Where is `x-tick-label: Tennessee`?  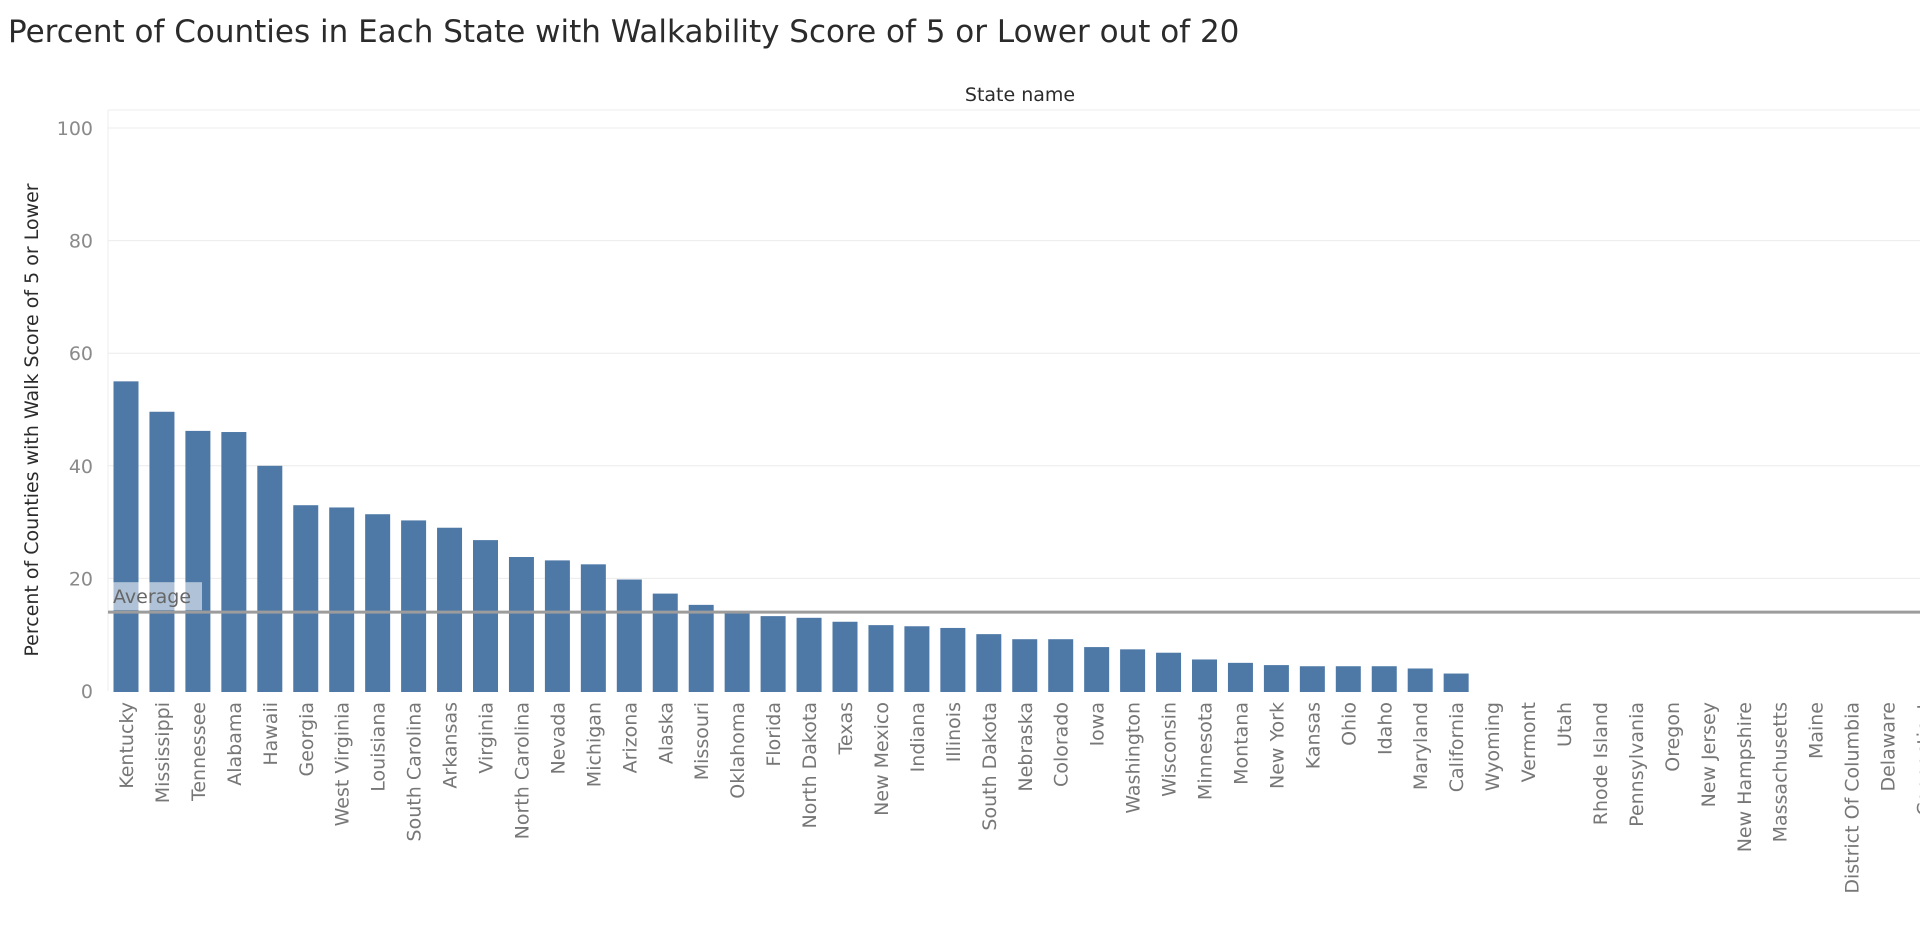 x-tick-label: Tennessee is located at coordinates (199, 752).